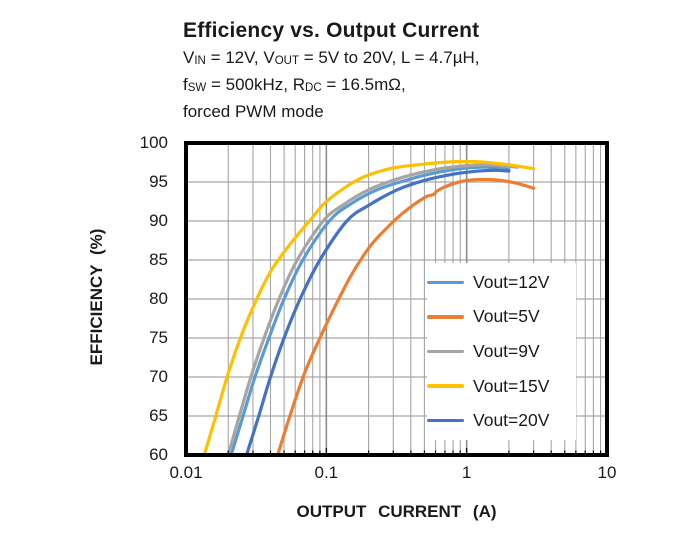 The width and height of the screenshot is (691, 557). Describe the element at coordinates (96, 297) in the screenshot. I see `y-axis-title: EFFICIENCY (%)` at that location.